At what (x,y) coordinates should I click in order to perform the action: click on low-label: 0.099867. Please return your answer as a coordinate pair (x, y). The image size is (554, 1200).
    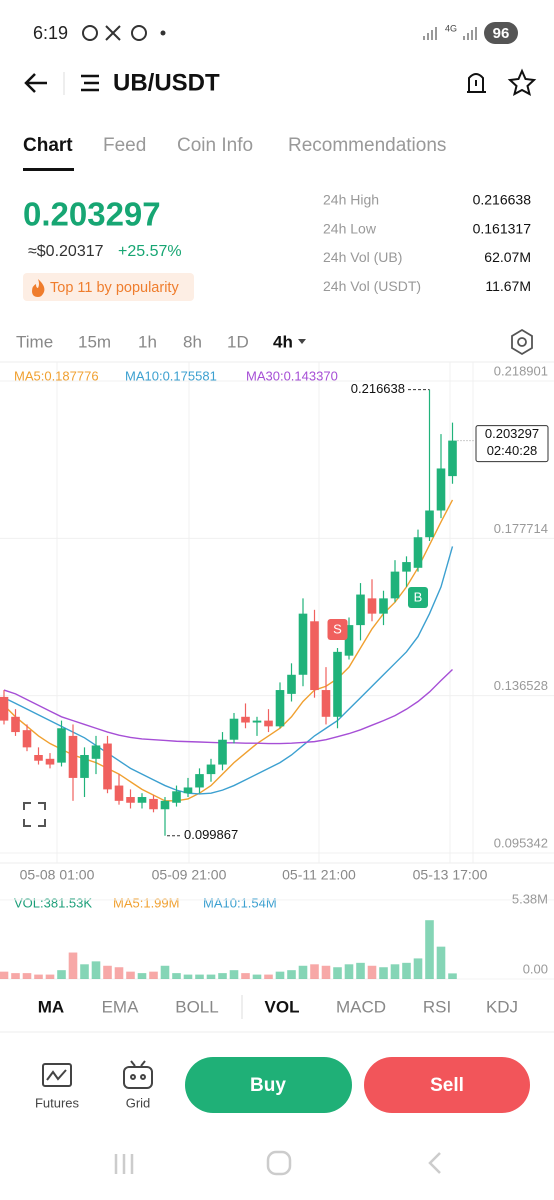
    Looking at the image, I should click on (211, 834).